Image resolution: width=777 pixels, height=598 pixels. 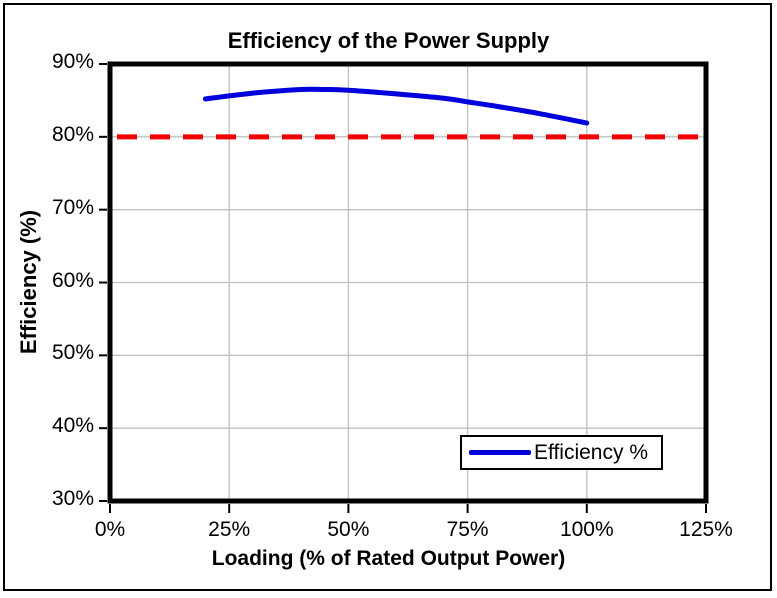 What do you see at coordinates (586, 529) in the screenshot?
I see `x-tick-label: 100%` at bounding box center [586, 529].